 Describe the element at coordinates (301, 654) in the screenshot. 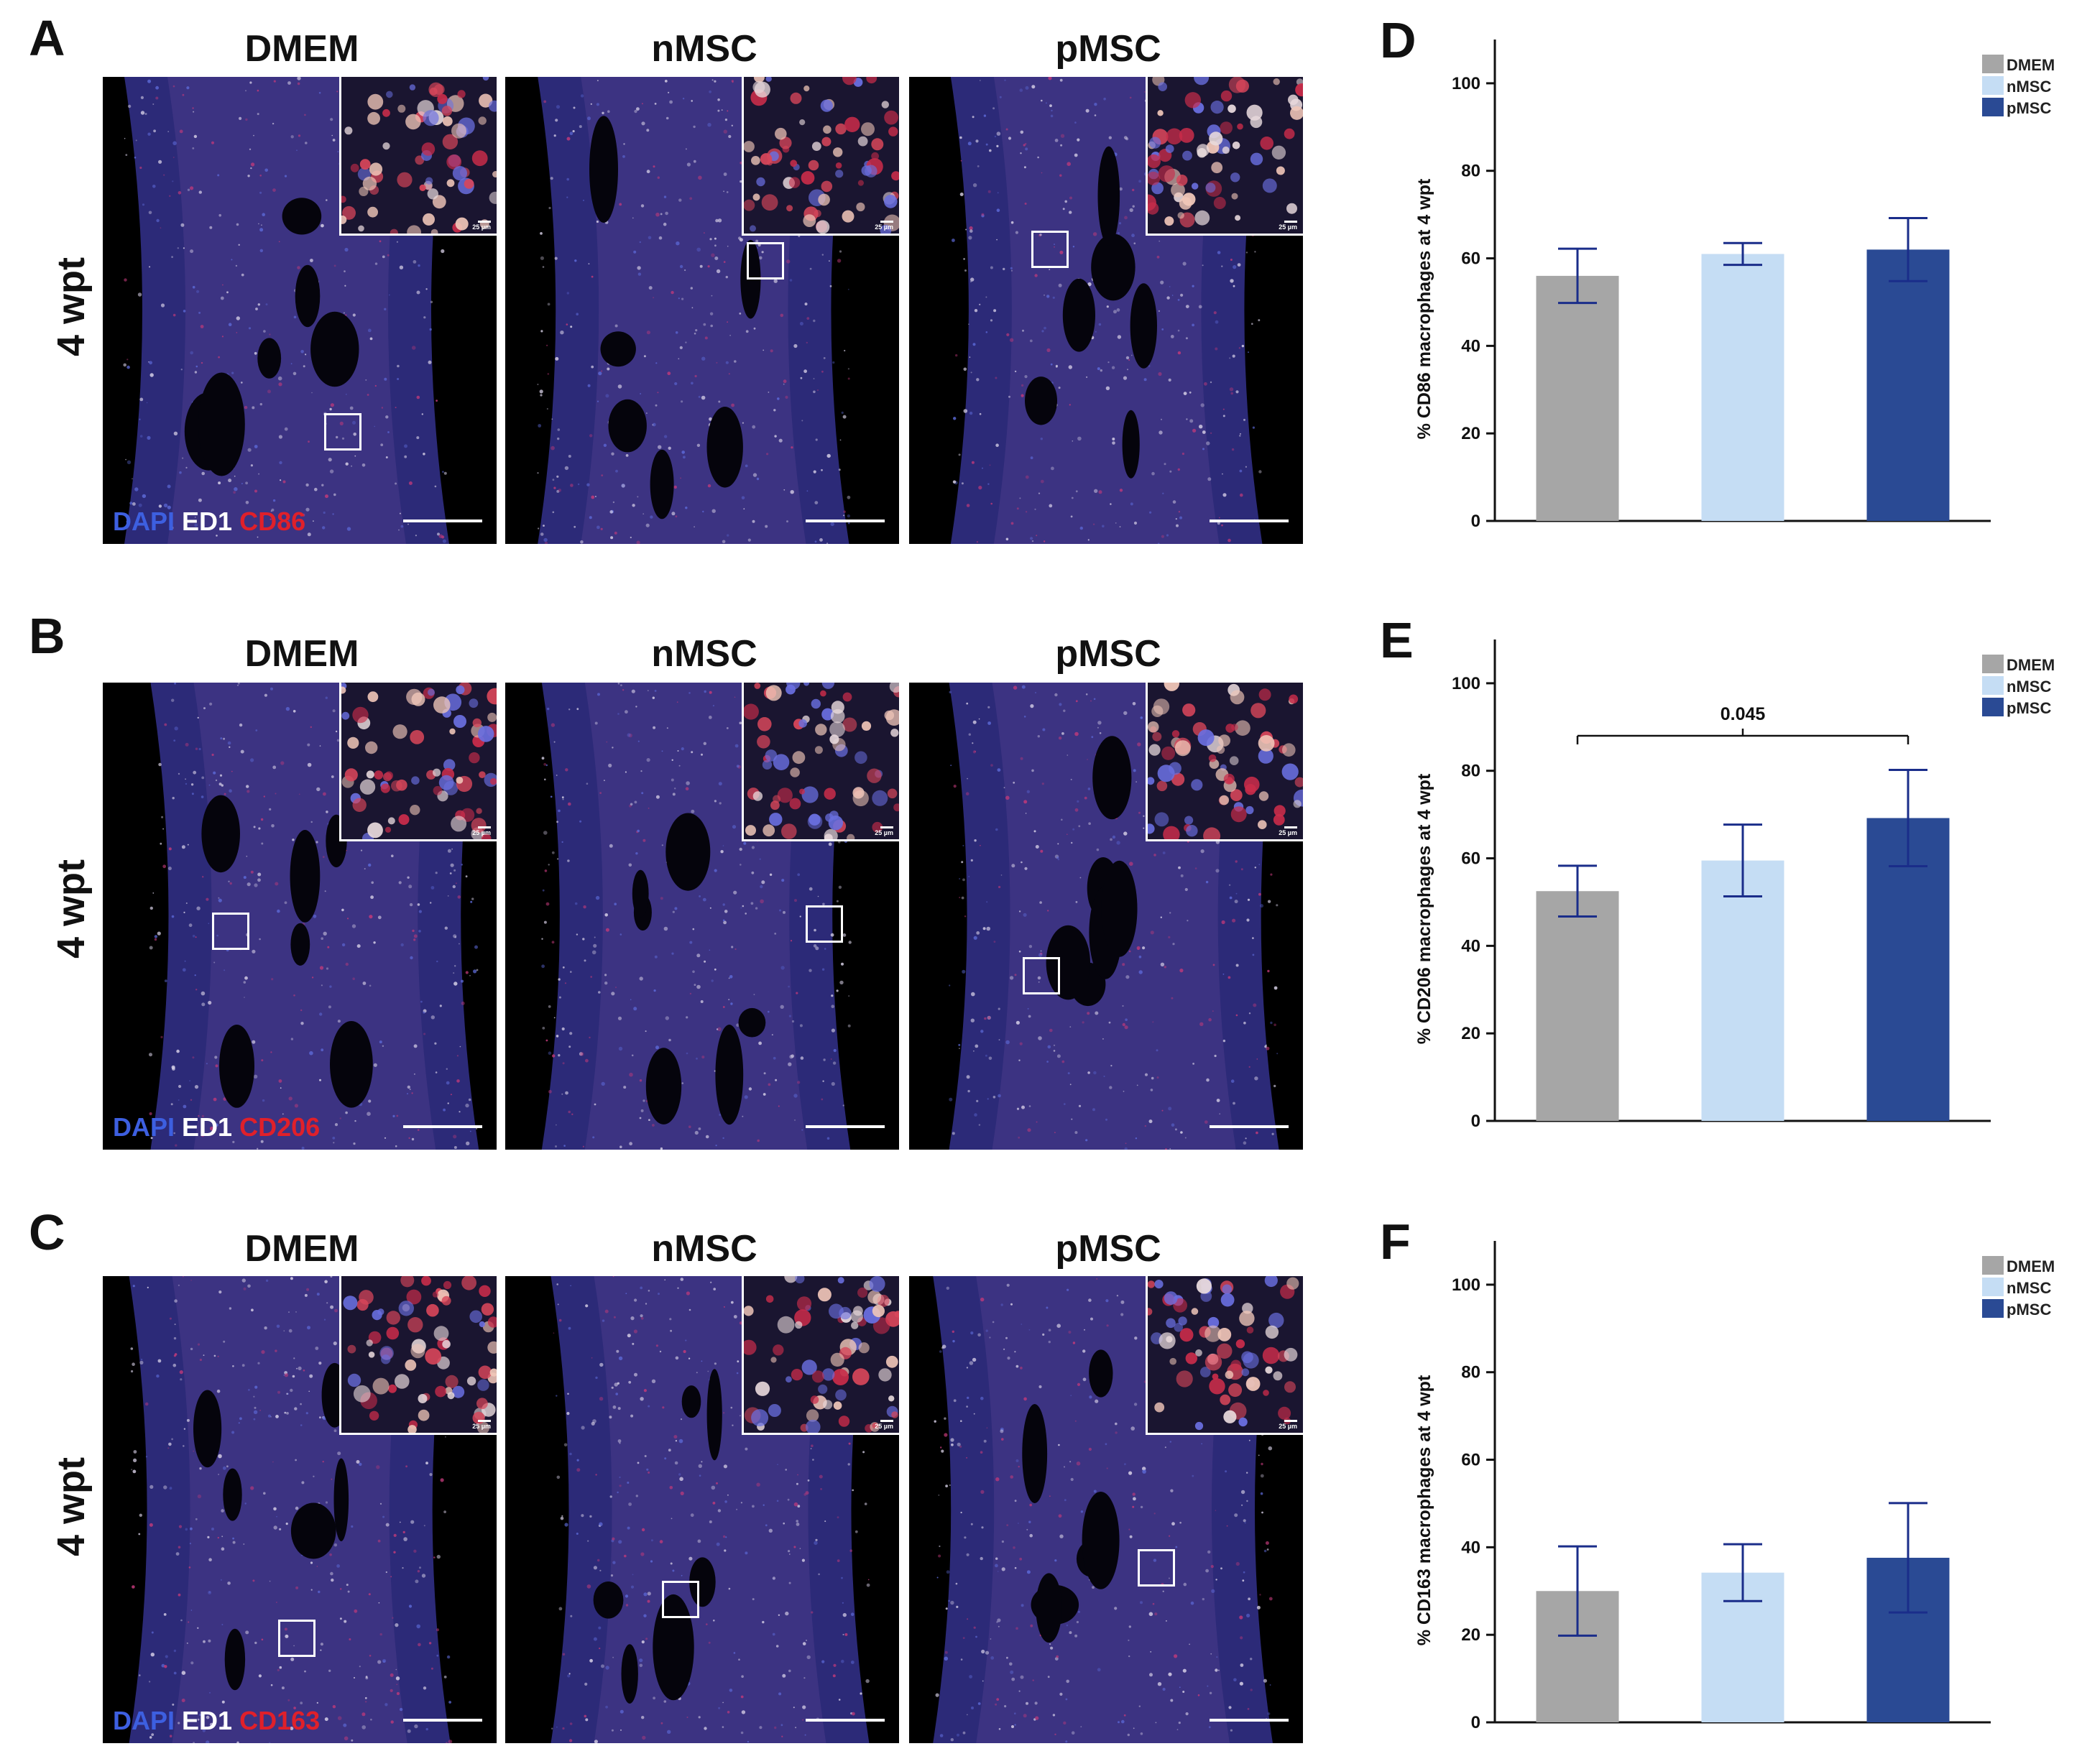

I see `title-b-dmem: DMEM` at that location.